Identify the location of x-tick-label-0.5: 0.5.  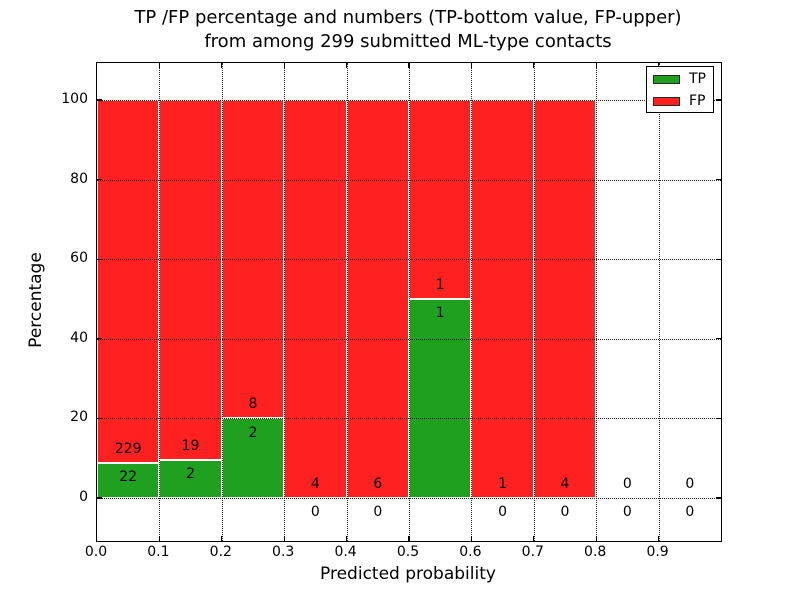
(408, 552).